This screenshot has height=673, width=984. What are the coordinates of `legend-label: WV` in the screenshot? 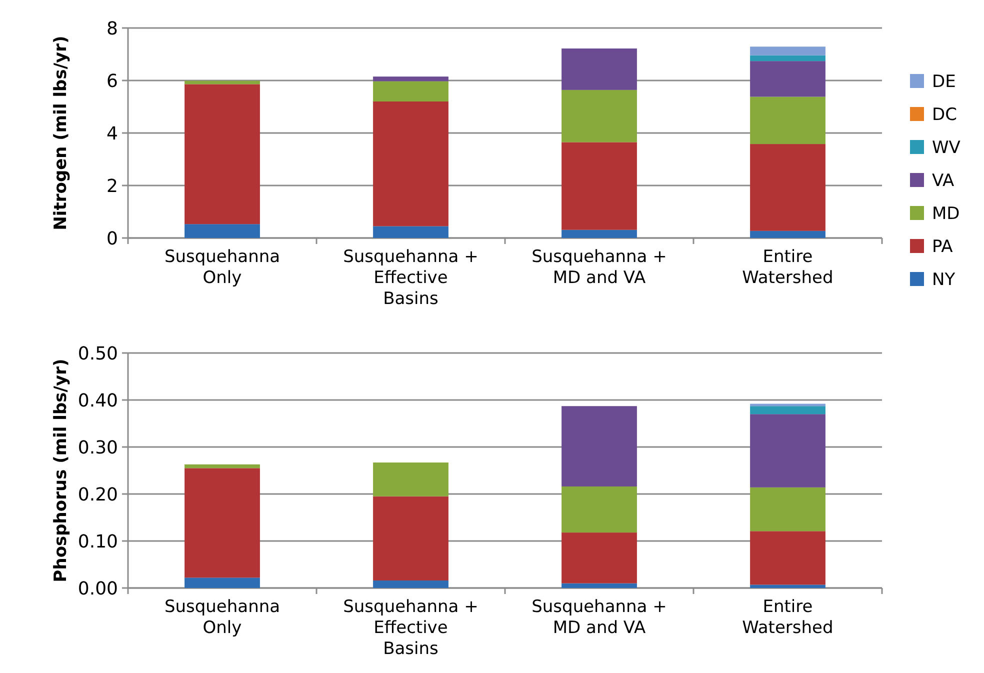 It's located at (946, 148).